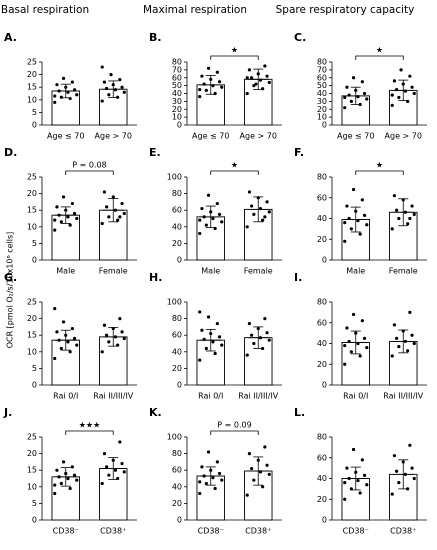  Describe the element at coordinates (32, 470) in the screenshot. I see `y-tick-label: 15` at that location.